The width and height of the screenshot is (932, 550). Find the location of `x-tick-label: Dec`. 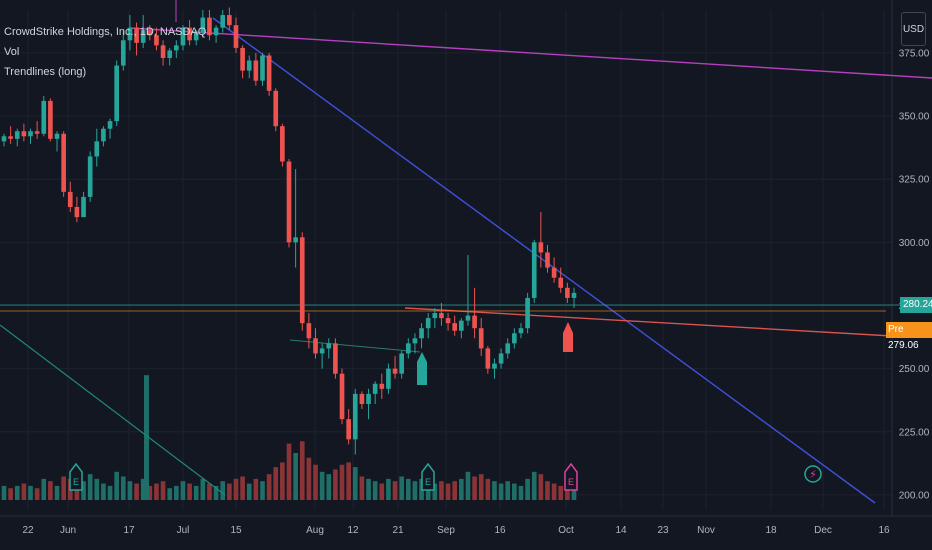

x-tick-label: Dec is located at coordinates (823, 530).